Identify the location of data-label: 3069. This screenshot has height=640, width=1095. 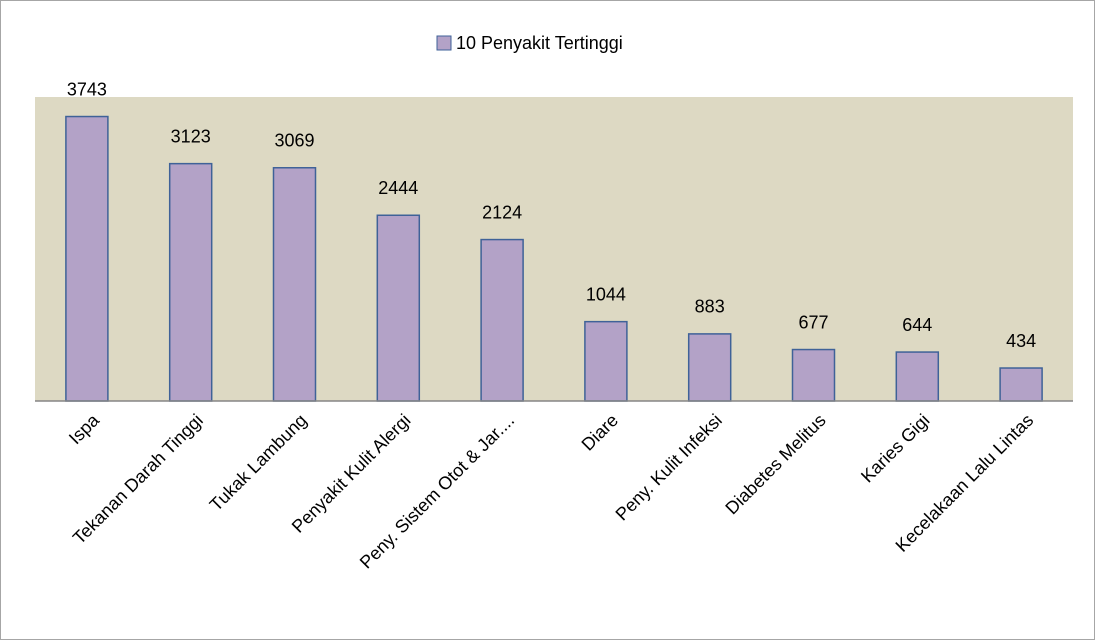
(294, 141).